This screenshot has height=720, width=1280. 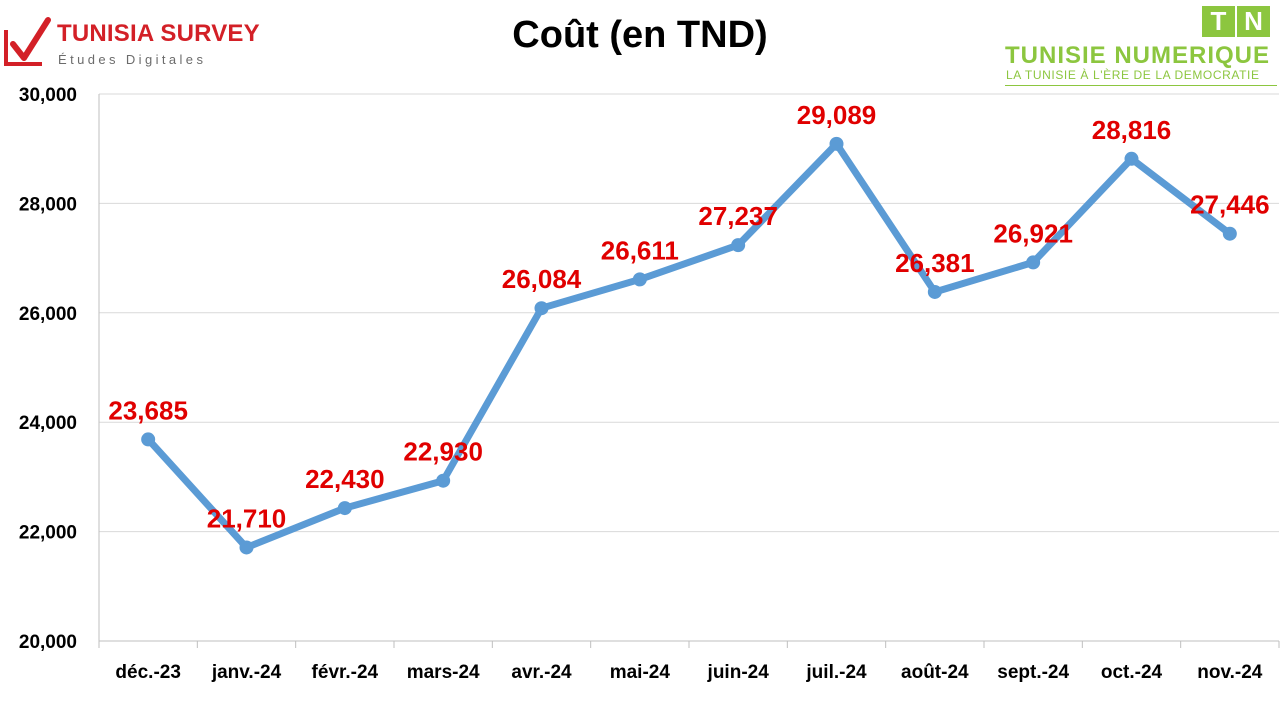 What do you see at coordinates (542, 279) in the screenshot?
I see `data-label: 26,084` at bounding box center [542, 279].